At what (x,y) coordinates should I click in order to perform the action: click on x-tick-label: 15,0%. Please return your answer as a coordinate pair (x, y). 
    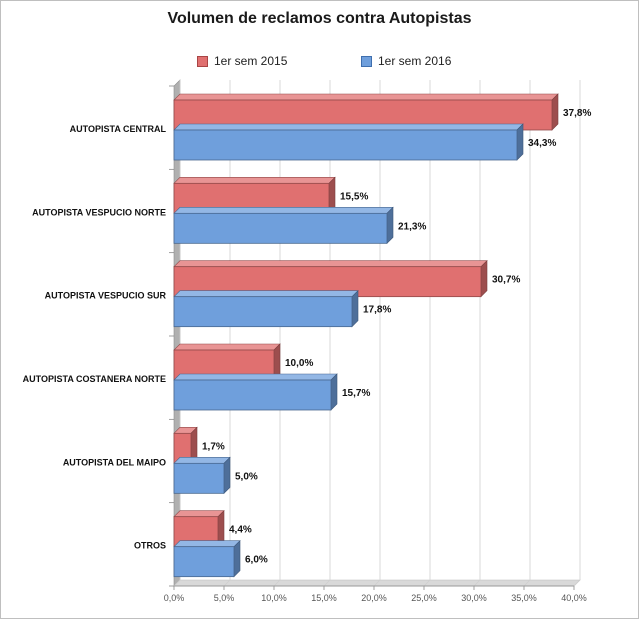
    Looking at the image, I should click on (324, 598).